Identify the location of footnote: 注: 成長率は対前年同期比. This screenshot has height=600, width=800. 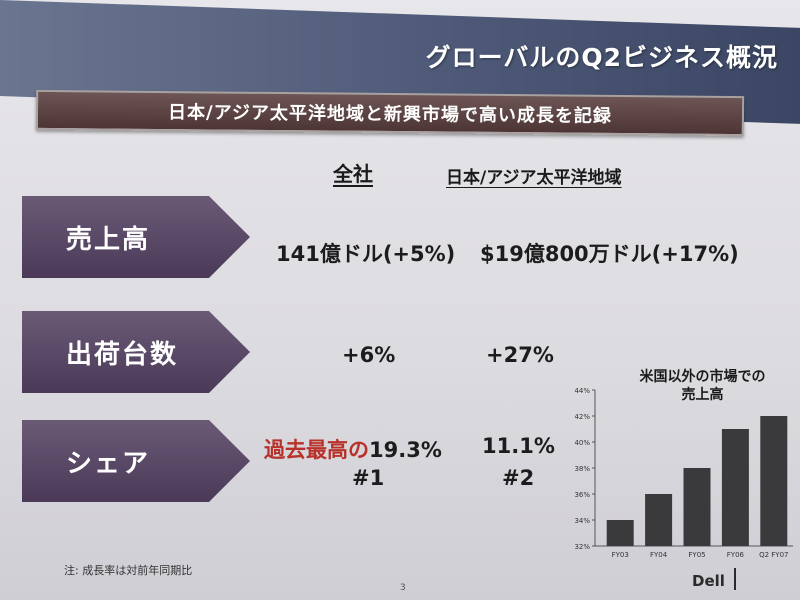
(128, 570).